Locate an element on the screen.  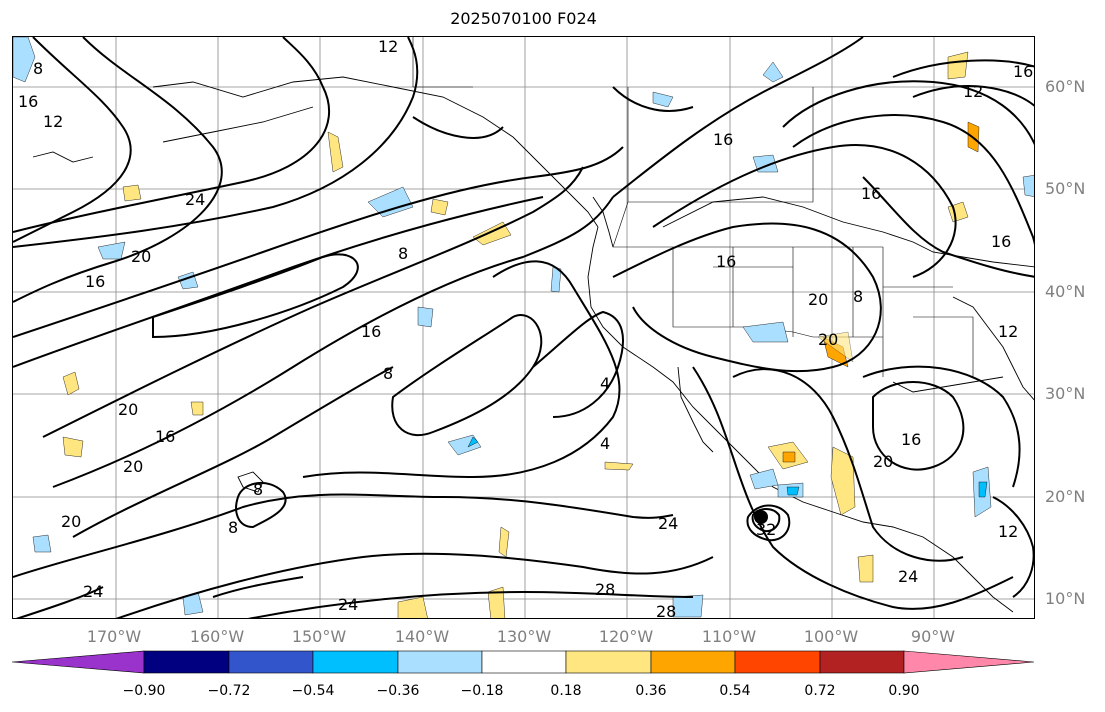
lat-label: 50°N is located at coordinates (1065, 188).